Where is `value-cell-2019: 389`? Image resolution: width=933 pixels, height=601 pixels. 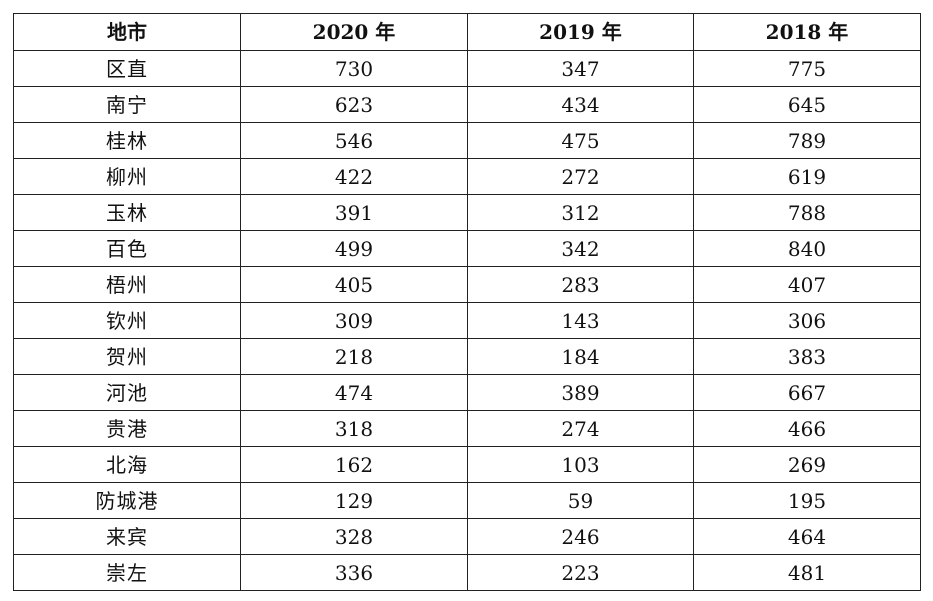
value-cell-2019: 389 is located at coordinates (580, 392).